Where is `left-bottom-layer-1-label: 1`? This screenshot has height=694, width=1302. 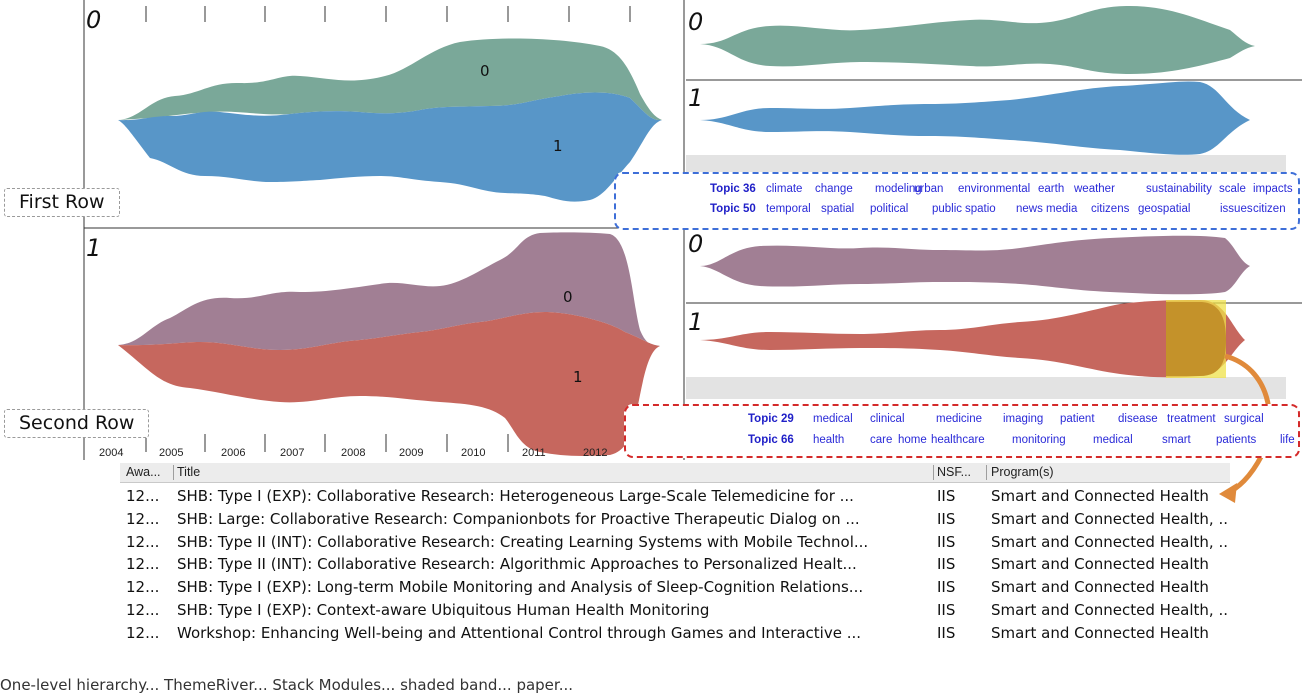
left-bottom-layer-1-label: 1 is located at coordinates (578, 377).